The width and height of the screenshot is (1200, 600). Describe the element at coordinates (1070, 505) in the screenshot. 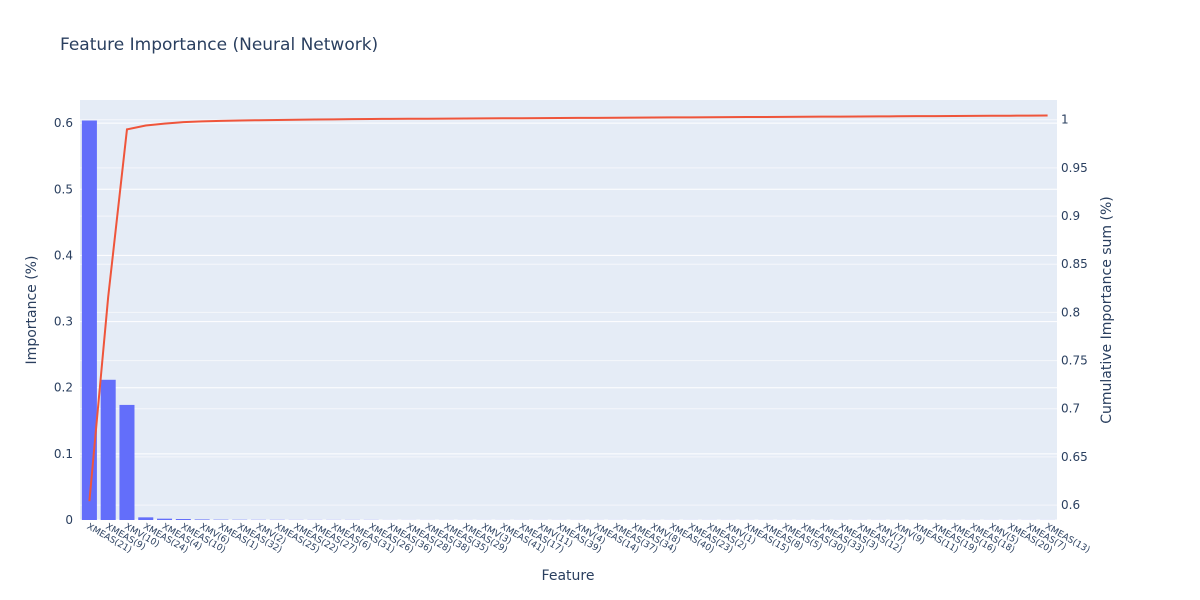

I see `y2-tick-label: 0.6` at that location.